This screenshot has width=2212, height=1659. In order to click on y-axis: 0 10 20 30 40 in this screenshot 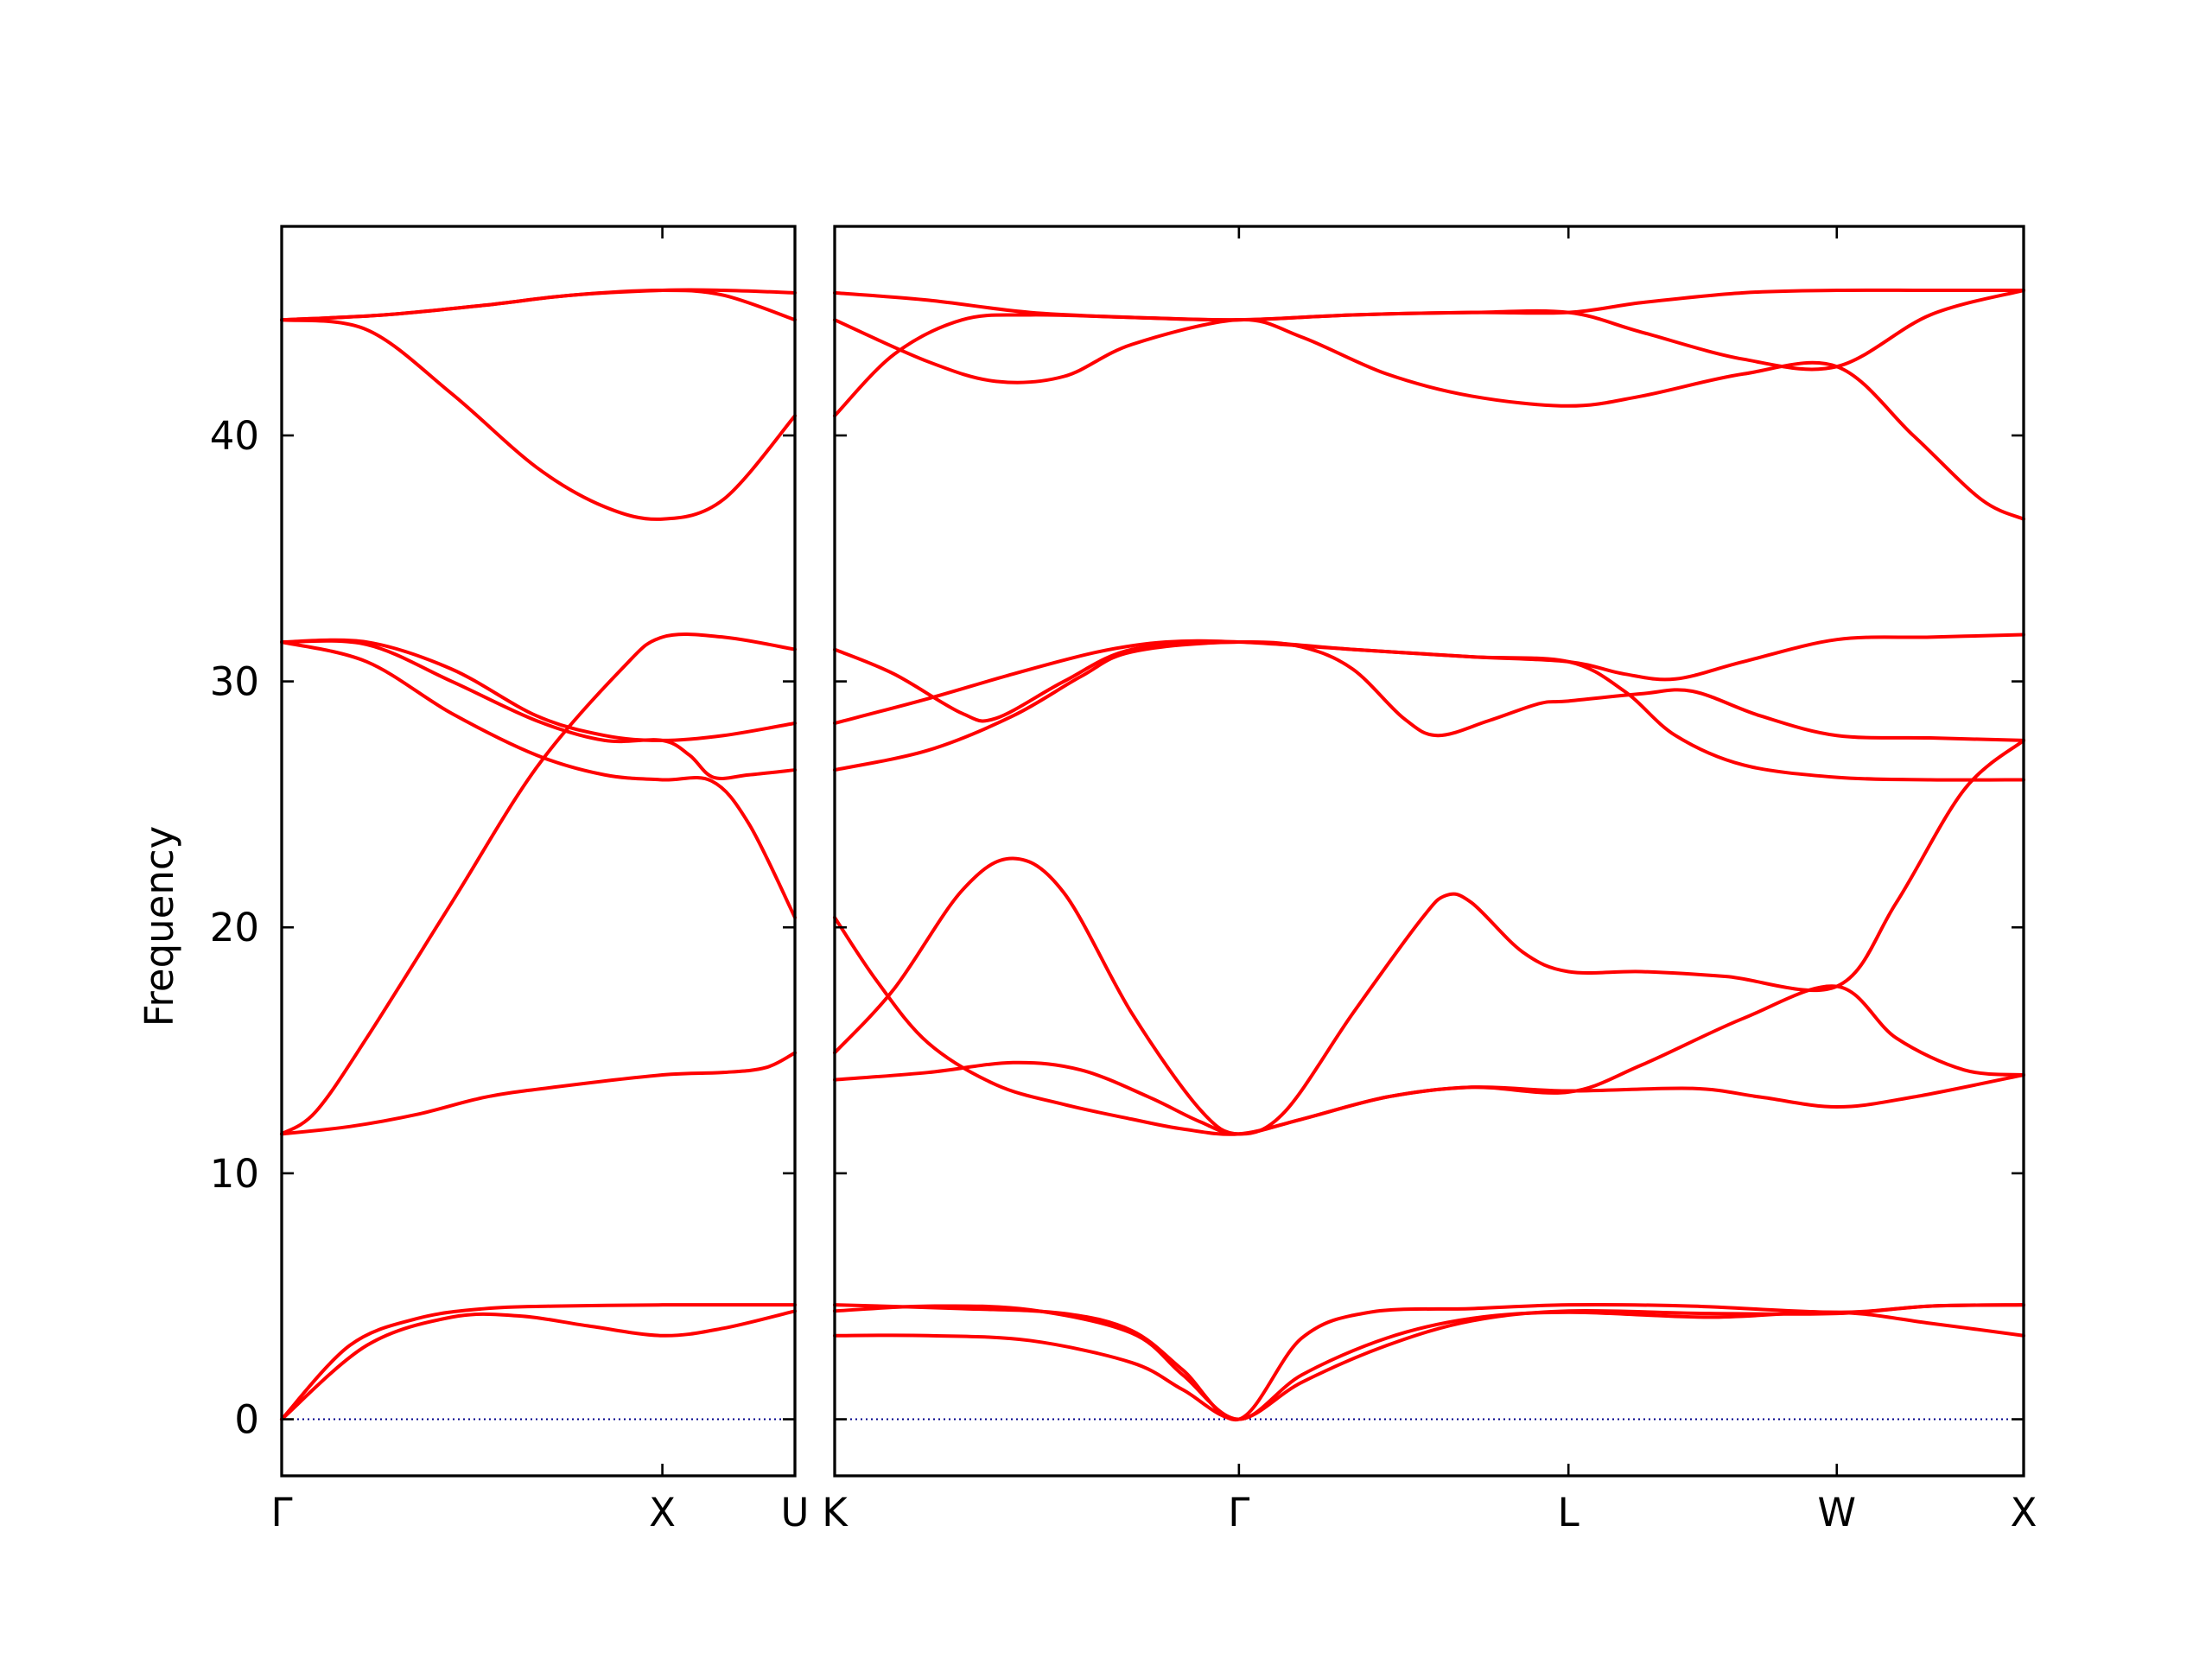, I will do `click(234, 928)`.